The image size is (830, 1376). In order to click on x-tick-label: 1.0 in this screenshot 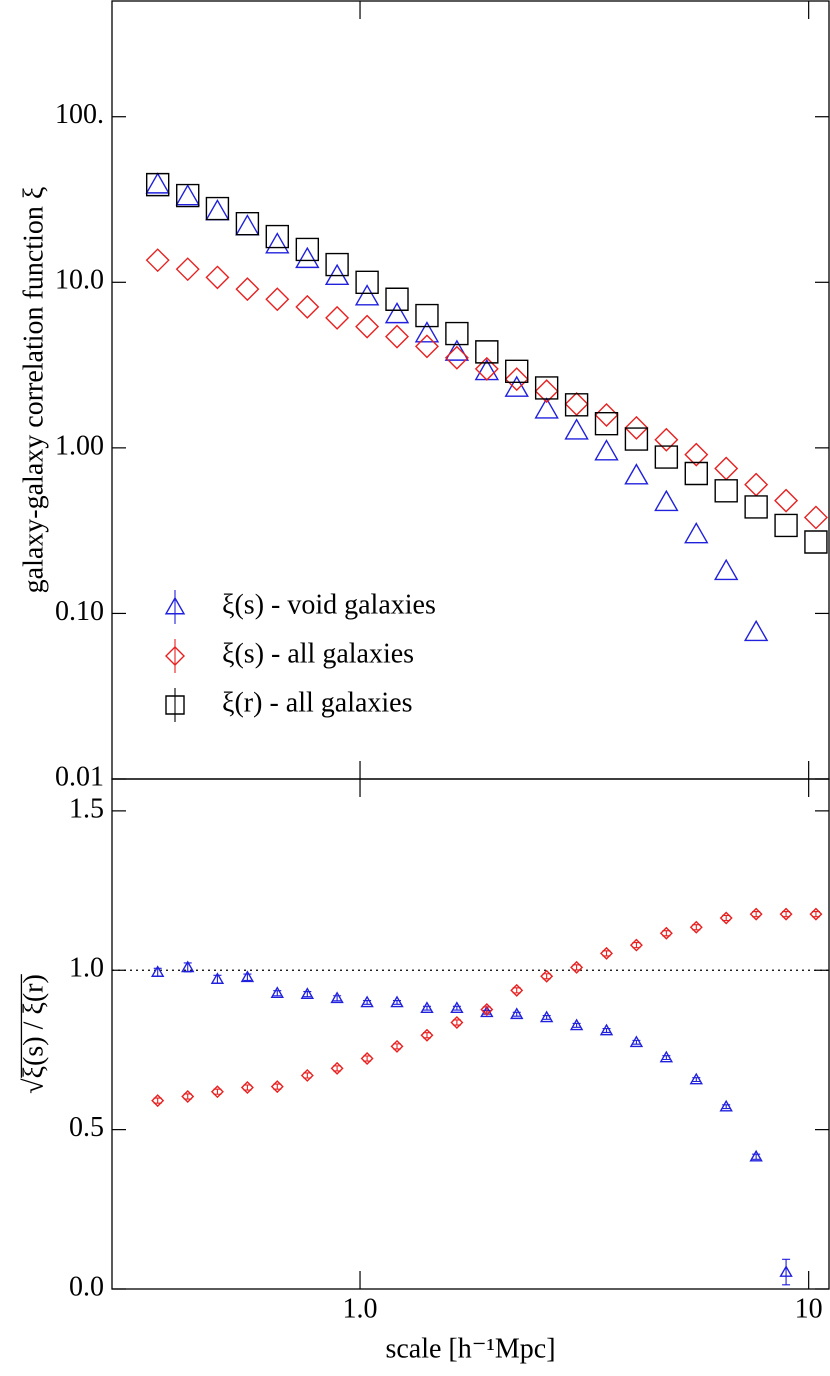, I will do `click(360, 1308)`.